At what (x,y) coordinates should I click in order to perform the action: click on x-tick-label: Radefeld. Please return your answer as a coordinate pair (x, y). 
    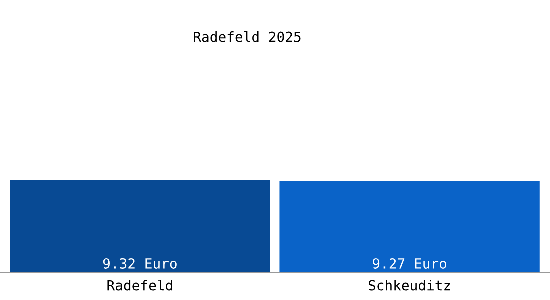
    Looking at the image, I should click on (140, 285).